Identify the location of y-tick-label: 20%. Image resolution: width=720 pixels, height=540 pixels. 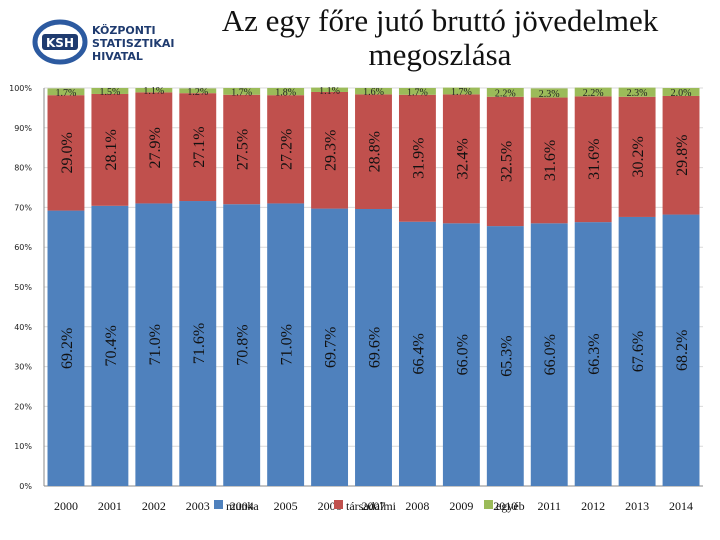
(23, 406).